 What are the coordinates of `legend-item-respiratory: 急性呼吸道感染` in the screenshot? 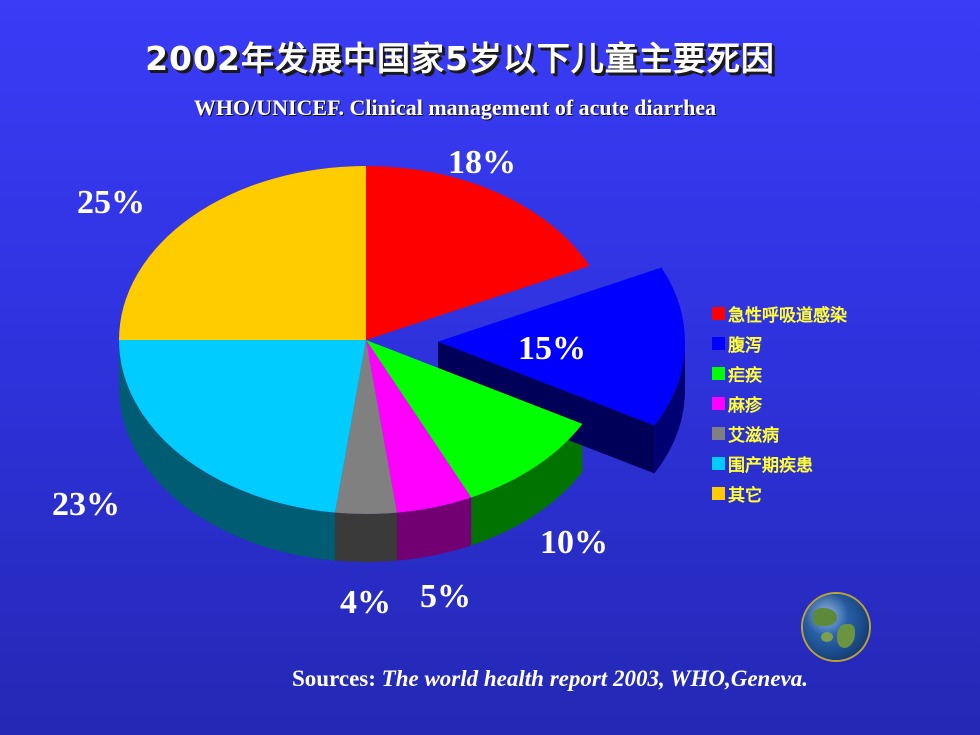 It's located at (779, 313).